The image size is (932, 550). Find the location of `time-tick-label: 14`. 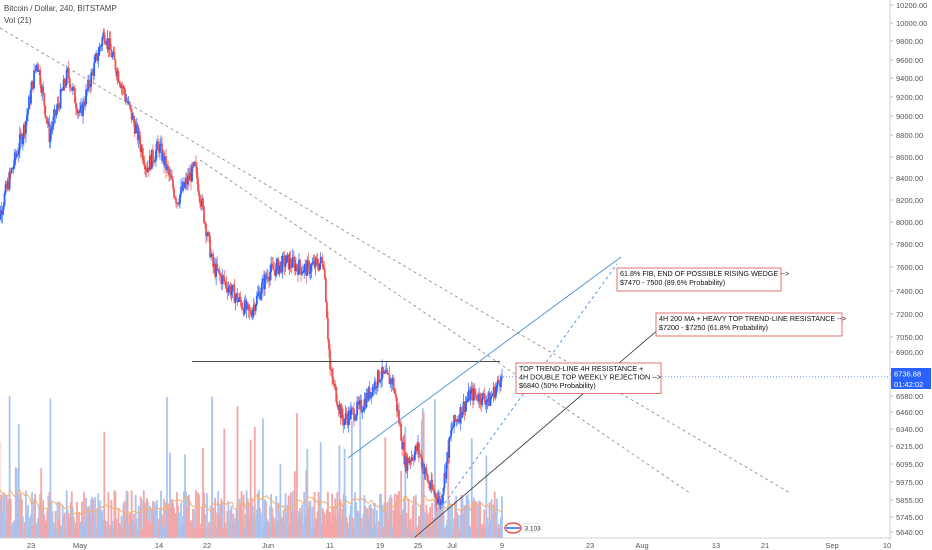

time-tick-label: 14 is located at coordinates (159, 545).